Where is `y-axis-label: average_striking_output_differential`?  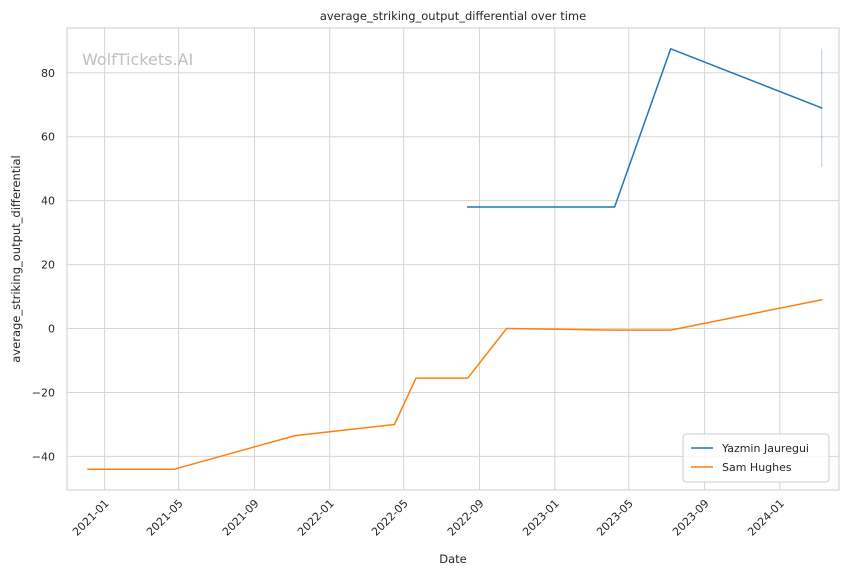
y-axis-label: average_striking_output_differential is located at coordinates (16, 258).